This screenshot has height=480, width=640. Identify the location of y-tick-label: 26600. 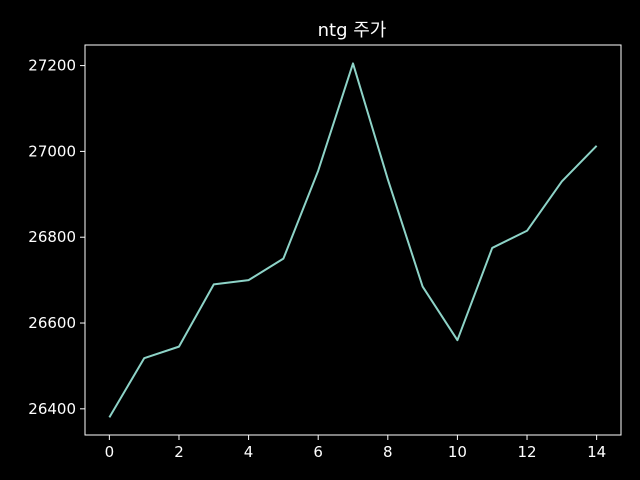
(52, 323).